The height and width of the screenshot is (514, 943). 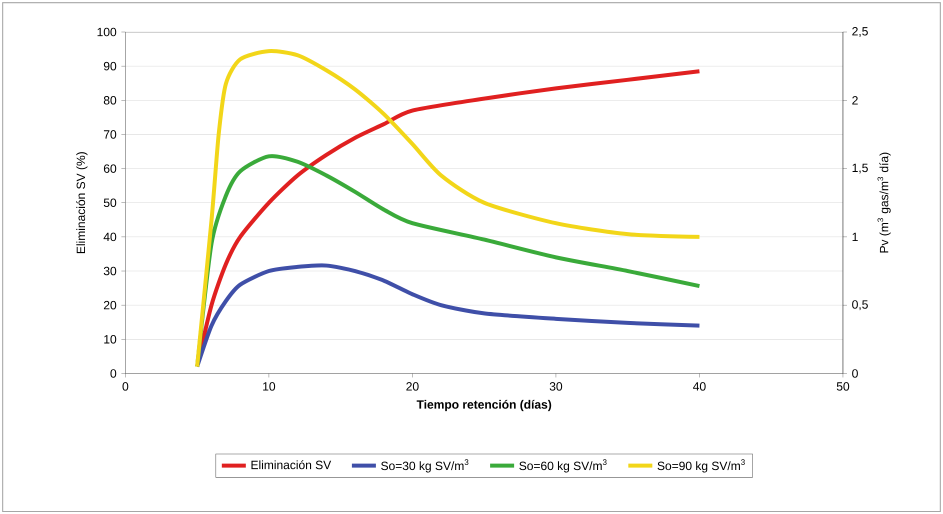 I want to click on y2-tick-label: 2,5, so click(x=860, y=31).